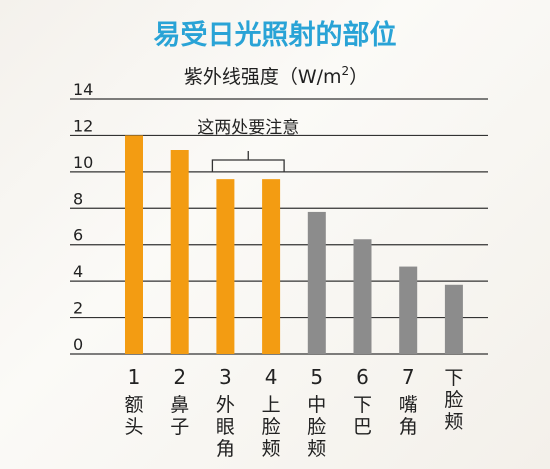 This screenshot has height=469, width=550. What do you see at coordinates (78, 344) in the screenshot?
I see `y-tick-label: 0` at bounding box center [78, 344].